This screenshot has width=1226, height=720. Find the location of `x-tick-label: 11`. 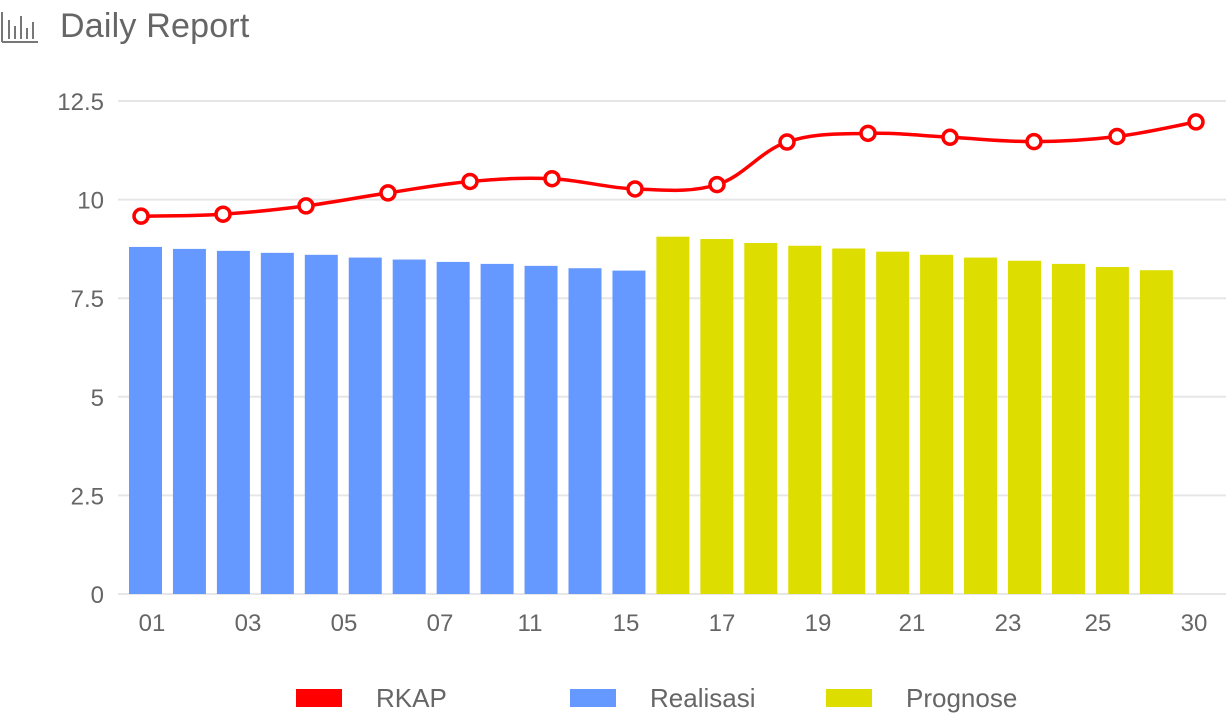

x-tick-label: 11 is located at coordinates (530, 623).